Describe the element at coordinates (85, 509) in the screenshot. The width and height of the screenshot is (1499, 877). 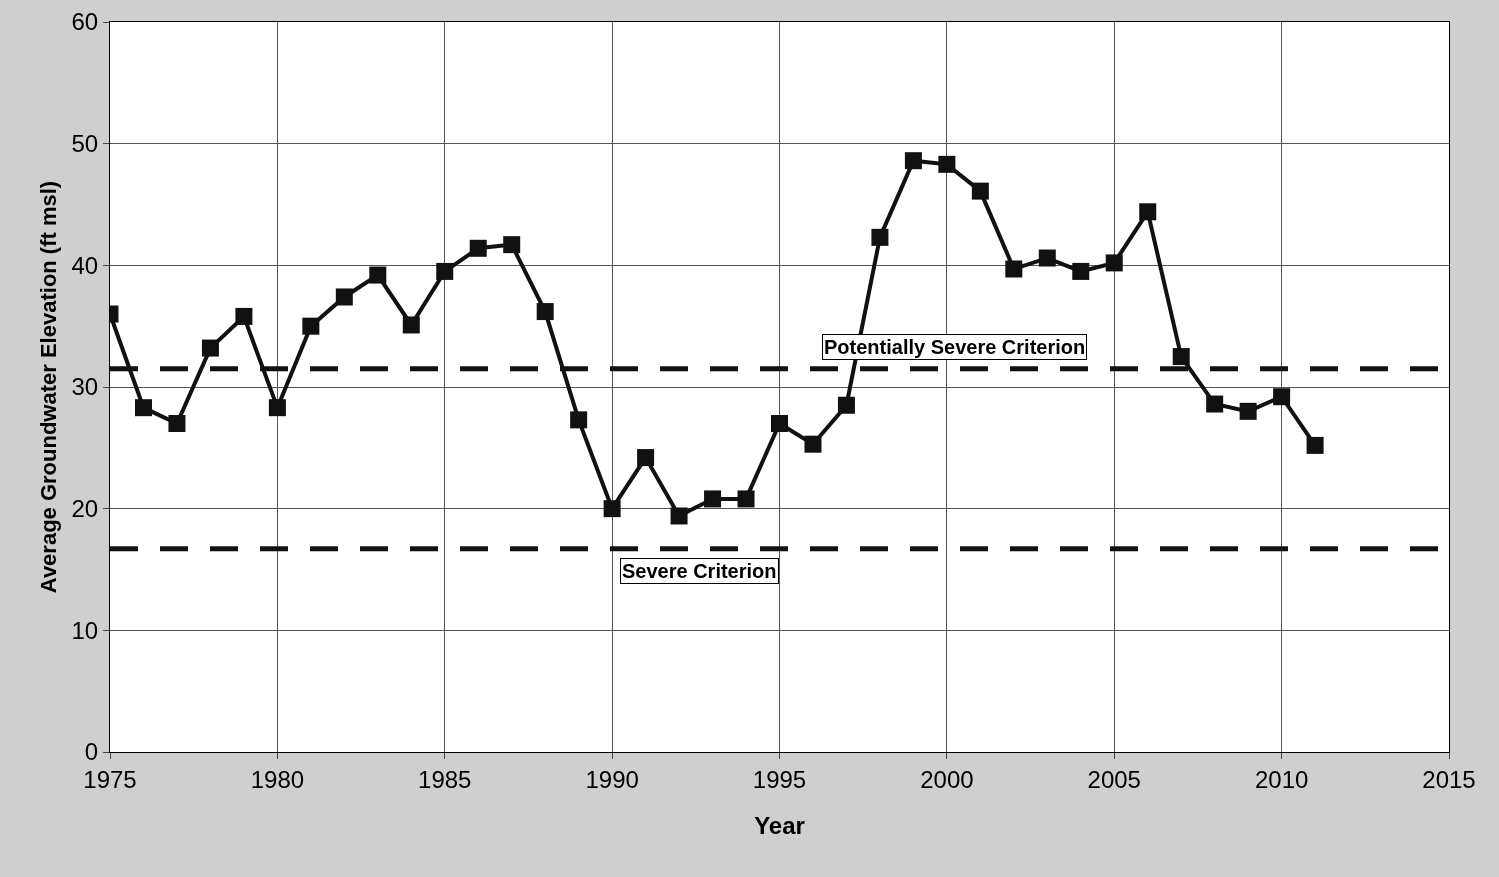
I see `y-tick-label: 20` at that location.